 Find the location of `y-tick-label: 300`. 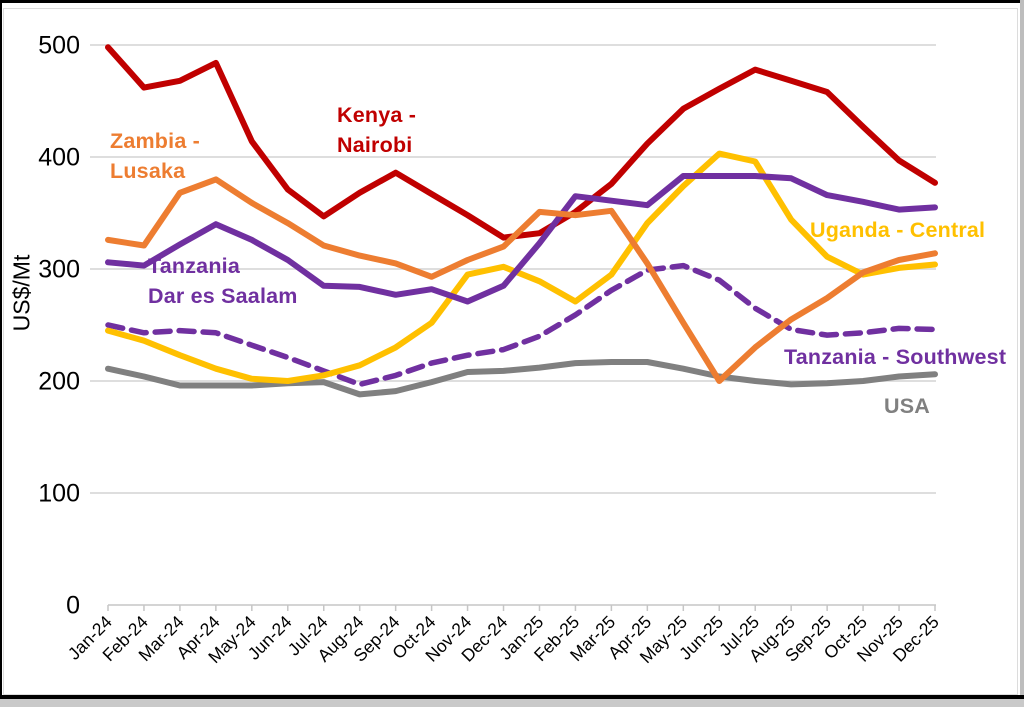

y-tick-label: 300 is located at coordinates (59, 270).